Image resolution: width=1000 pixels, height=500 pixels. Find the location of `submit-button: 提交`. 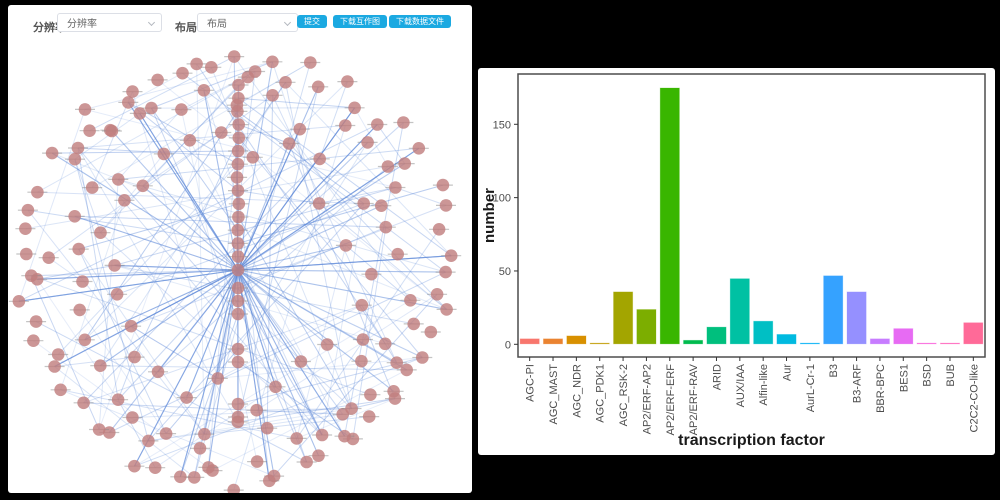

submit-button: 提交 is located at coordinates (312, 21).